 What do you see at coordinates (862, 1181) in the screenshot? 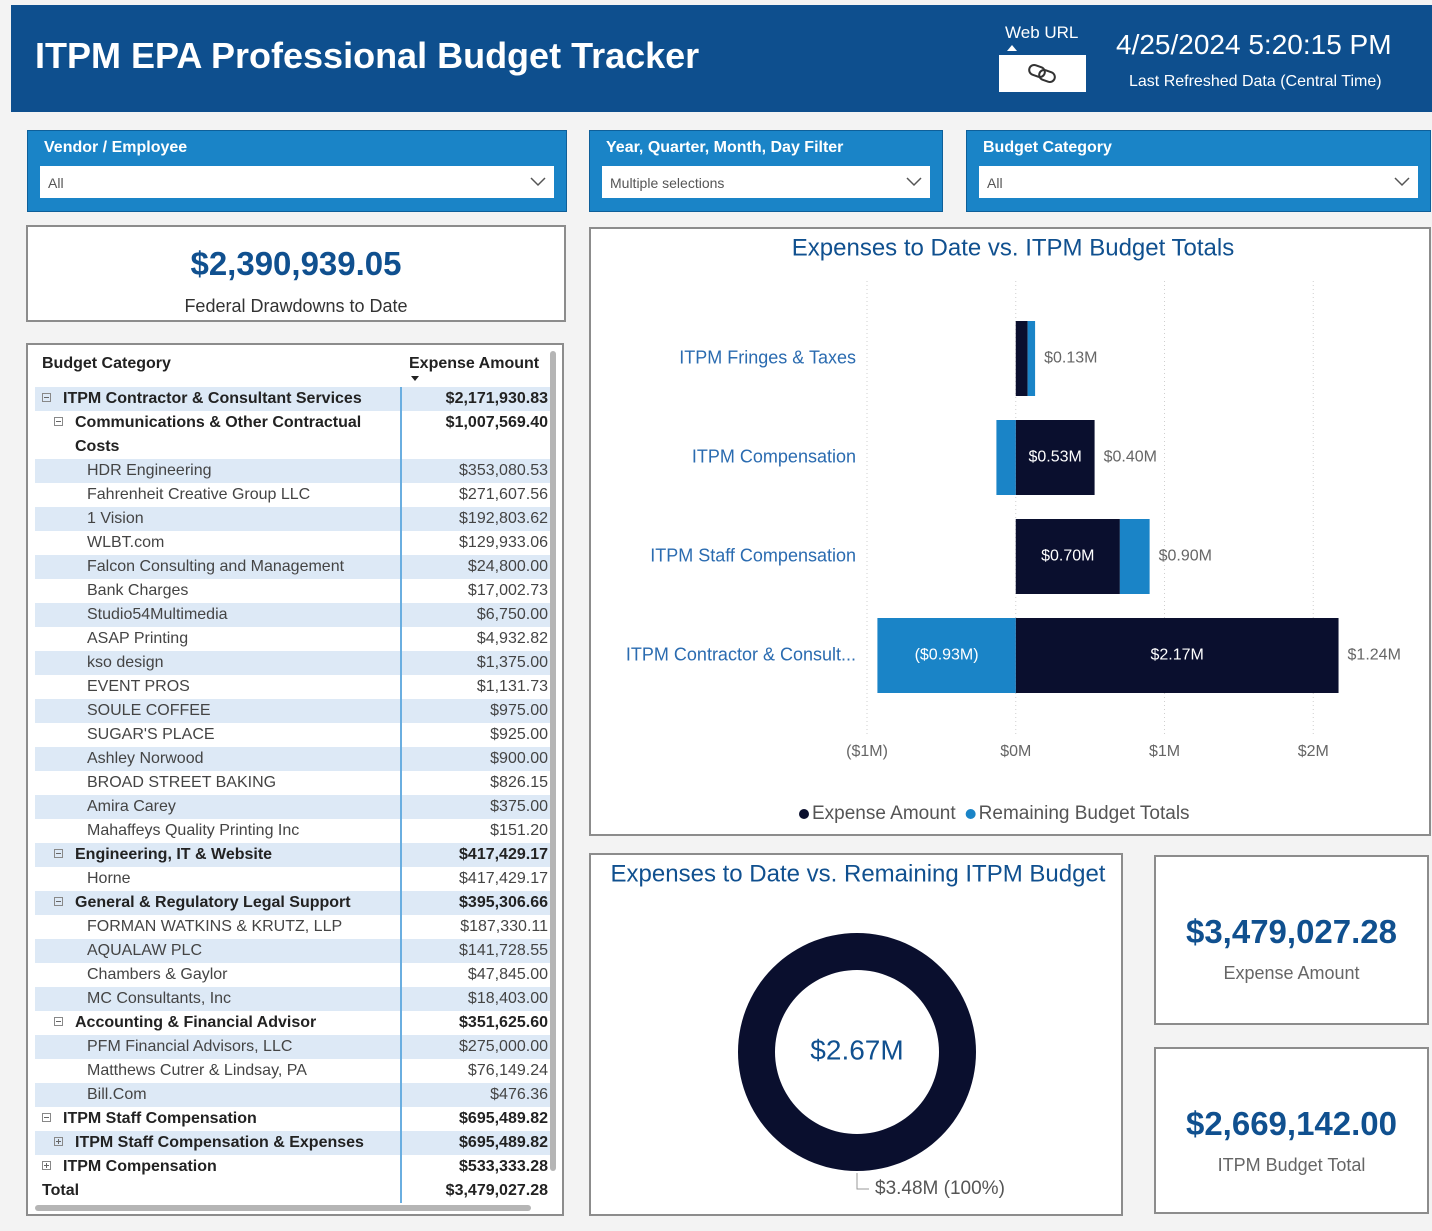
I see `leader-line` at bounding box center [862, 1181].